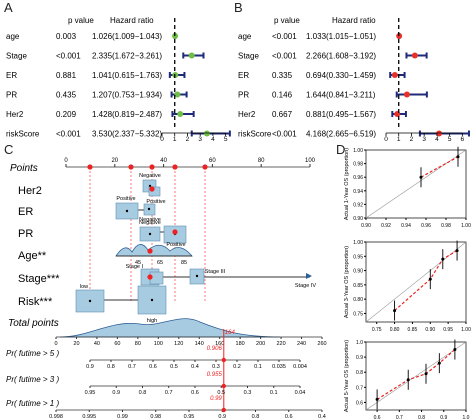 This screenshot has width=474, height=419. I want to click on calibration-x-tick-label: 1.00, so click(466, 330).